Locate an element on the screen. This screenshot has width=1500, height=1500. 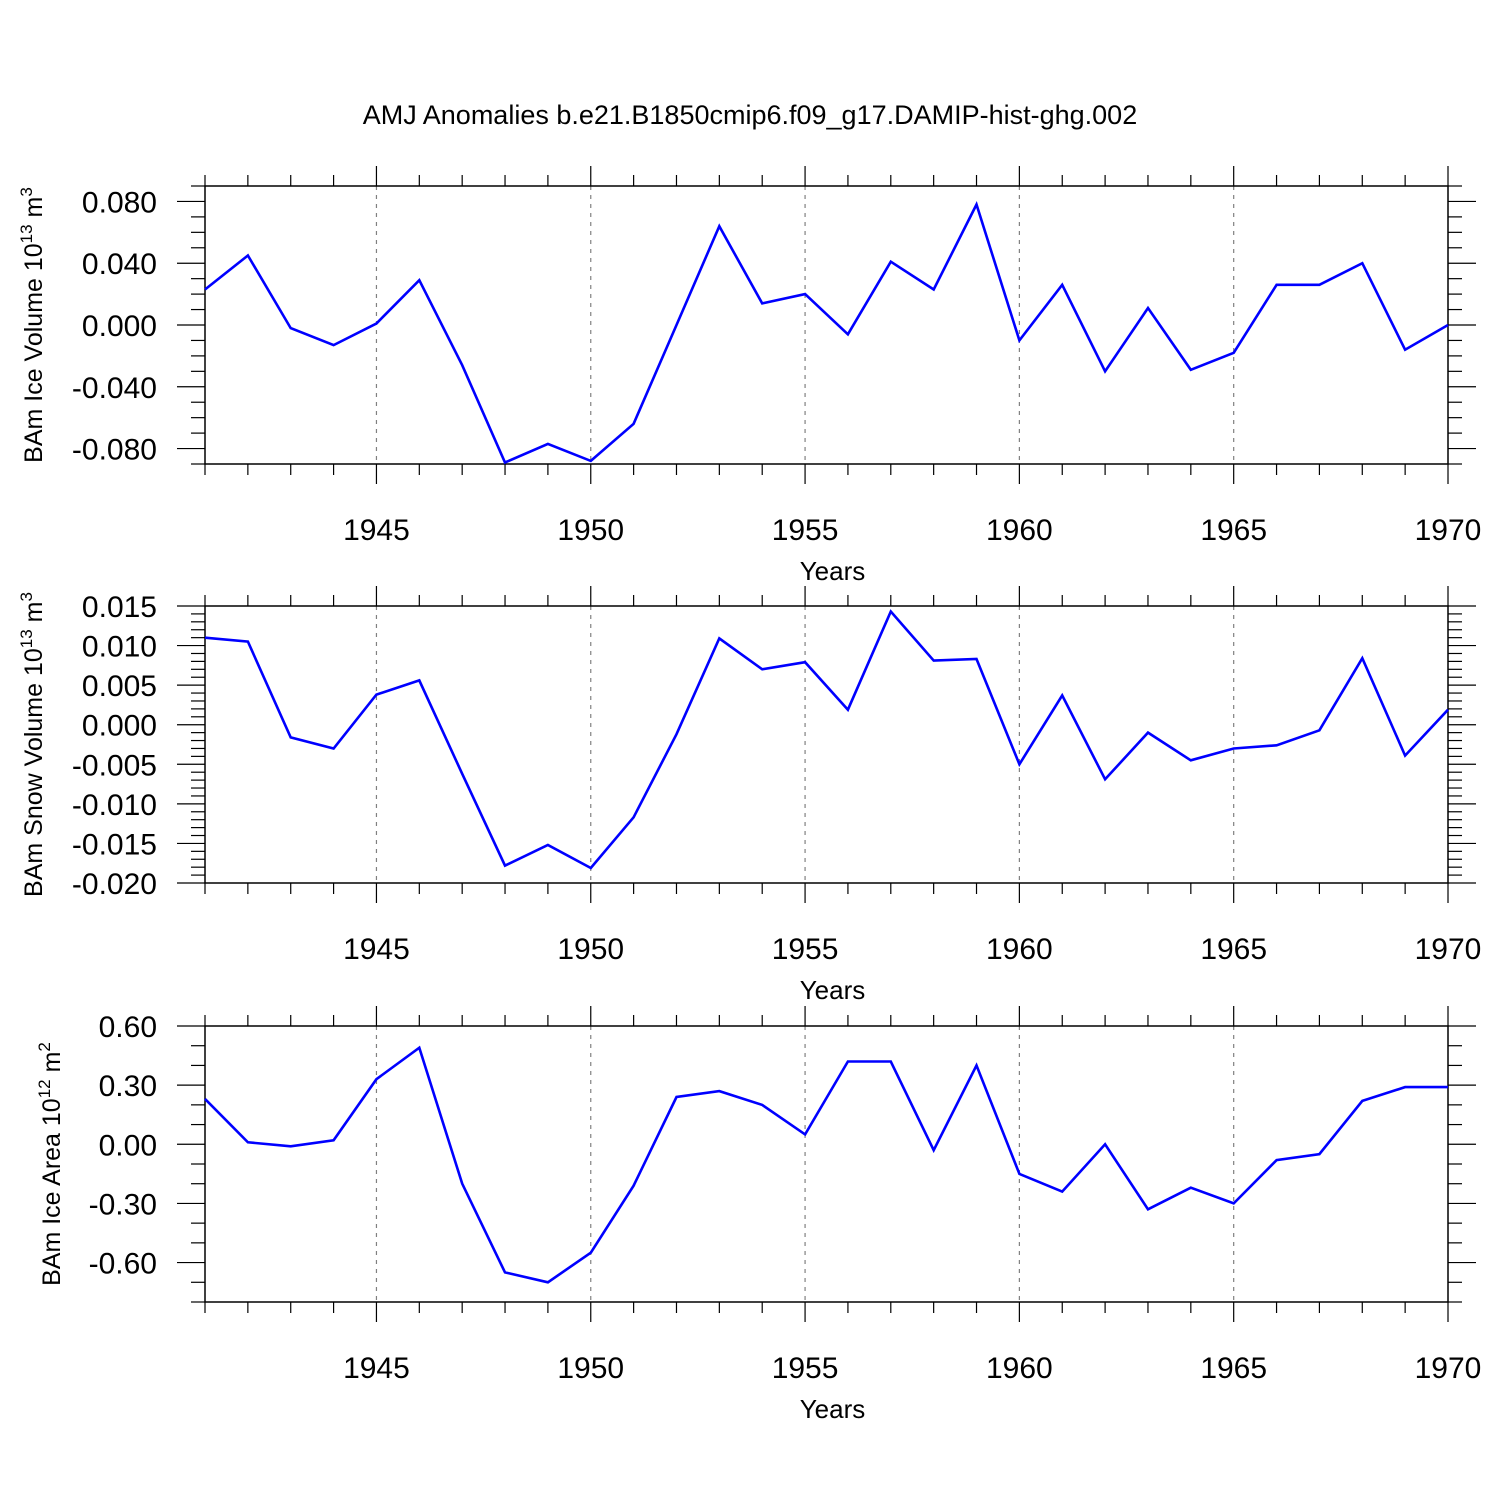
y-tick-label: -0.080 is located at coordinates (114, 450).